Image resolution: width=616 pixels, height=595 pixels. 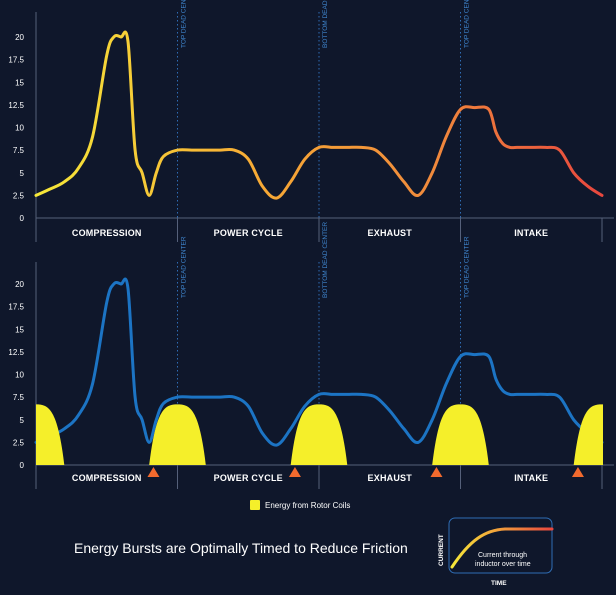 I want to click on legend-swatch, so click(x=255, y=505).